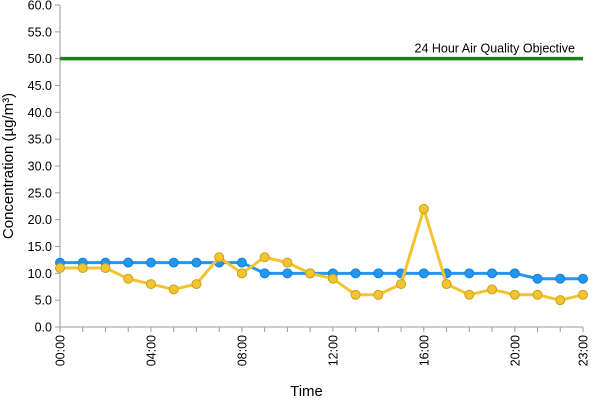  What do you see at coordinates (40, 167) in the screenshot?
I see `y-tick-label: 30.0` at bounding box center [40, 167].